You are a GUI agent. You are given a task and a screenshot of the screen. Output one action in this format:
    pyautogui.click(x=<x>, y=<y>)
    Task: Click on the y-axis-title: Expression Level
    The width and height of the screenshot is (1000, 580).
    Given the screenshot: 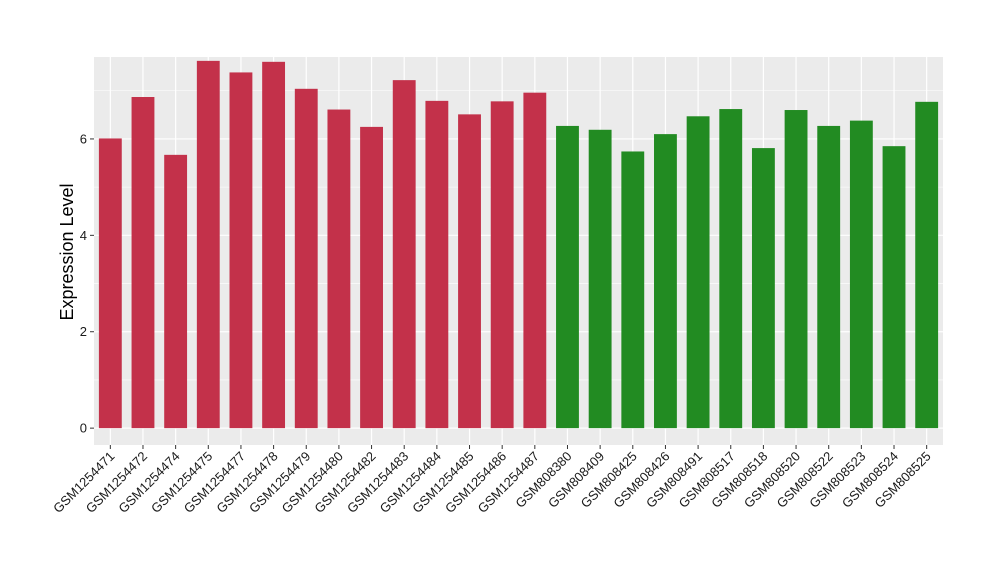 What is the action you would take?
    pyautogui.click(x=67, y=251)
    